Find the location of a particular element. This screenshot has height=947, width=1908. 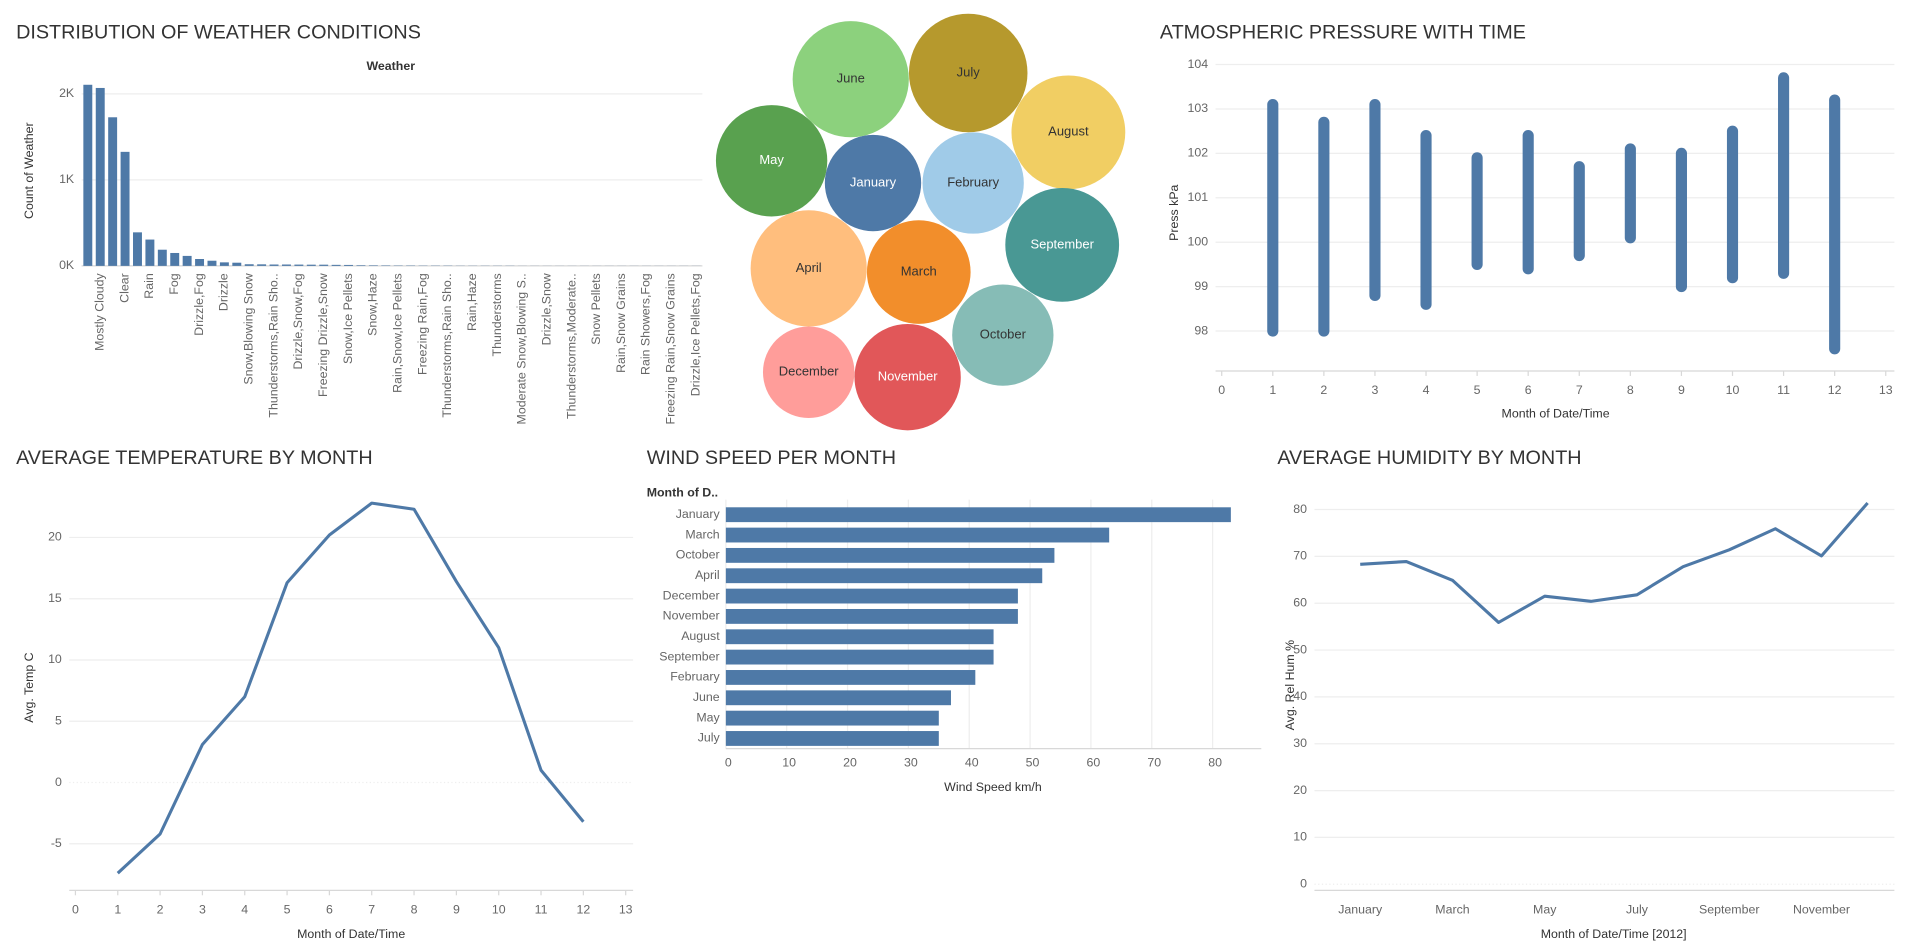

x-tick-label: Snow Pellets is located at coordinates (596, 308).